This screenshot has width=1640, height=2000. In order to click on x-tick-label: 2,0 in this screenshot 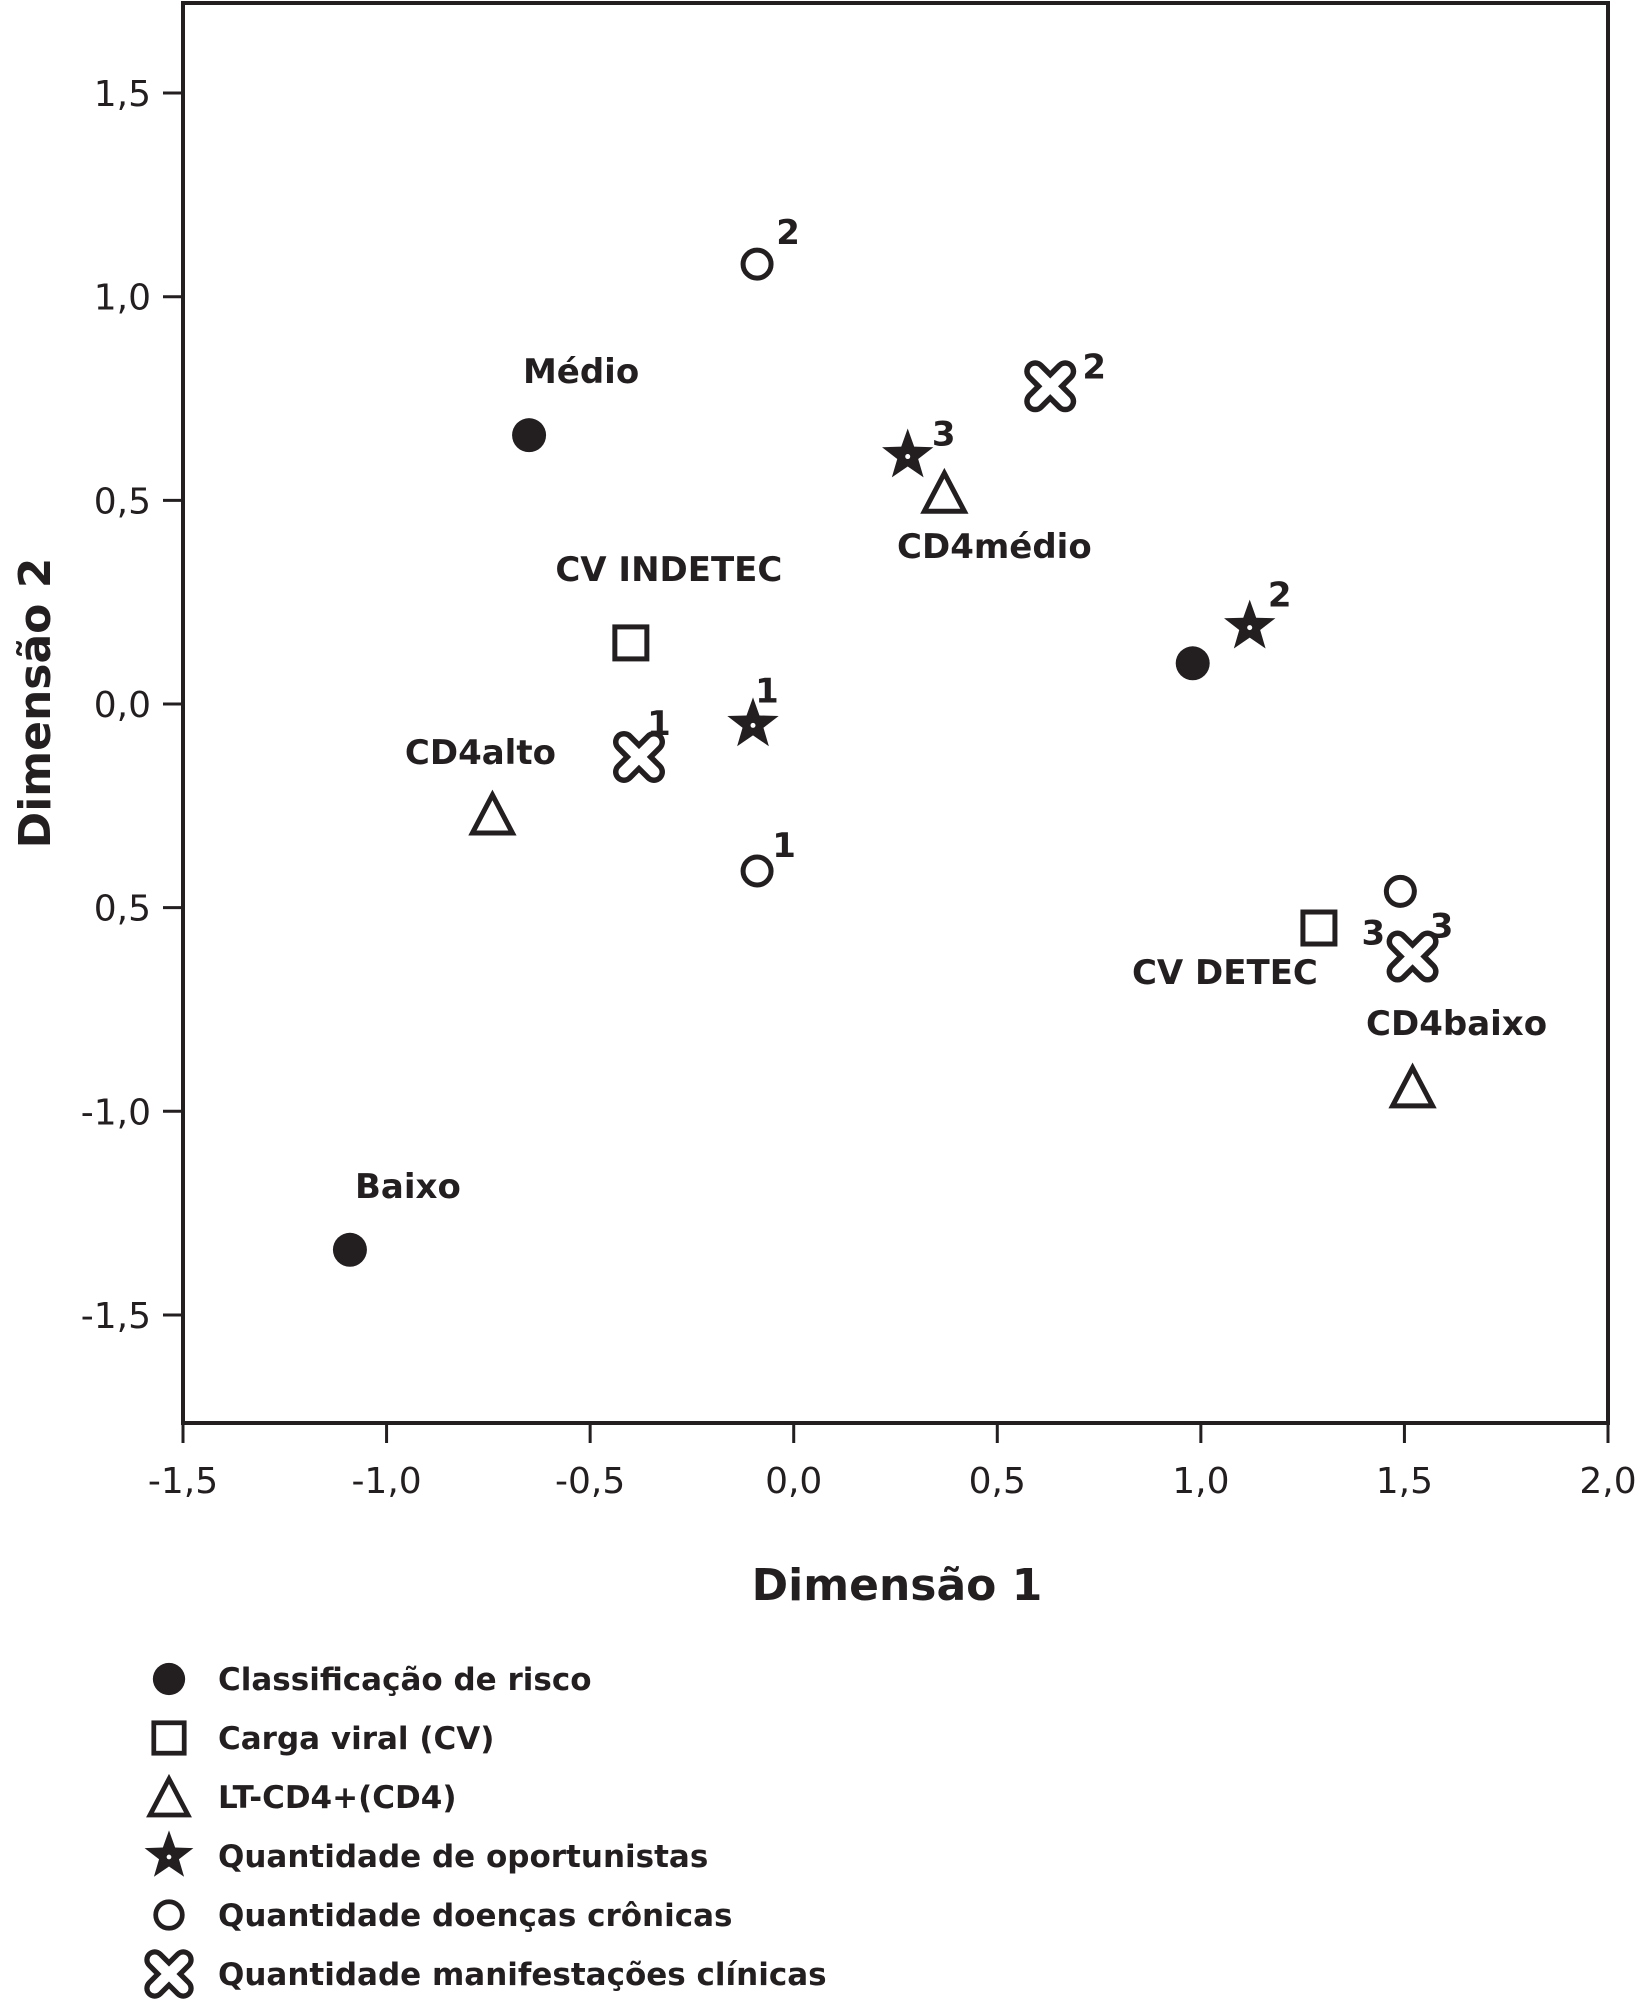, I will do `click(1607, 1481)`.